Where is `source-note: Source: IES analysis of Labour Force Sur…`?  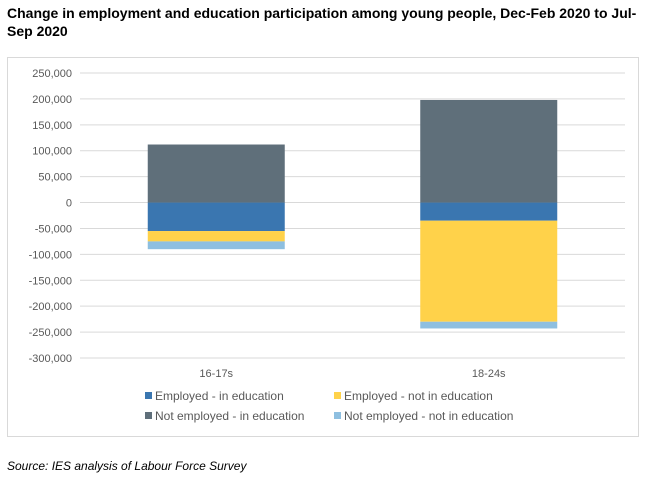
source-note: Source: IES analysis of Labour Force Sur… is located at coordinates (127, 466).